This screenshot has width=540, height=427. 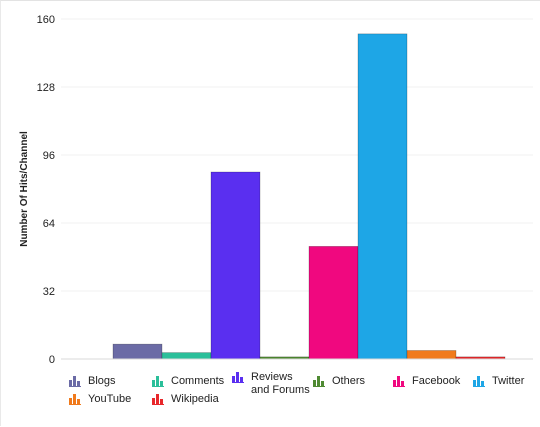 I want to click on legend-label: YouTube, so click(x=110, y=399).